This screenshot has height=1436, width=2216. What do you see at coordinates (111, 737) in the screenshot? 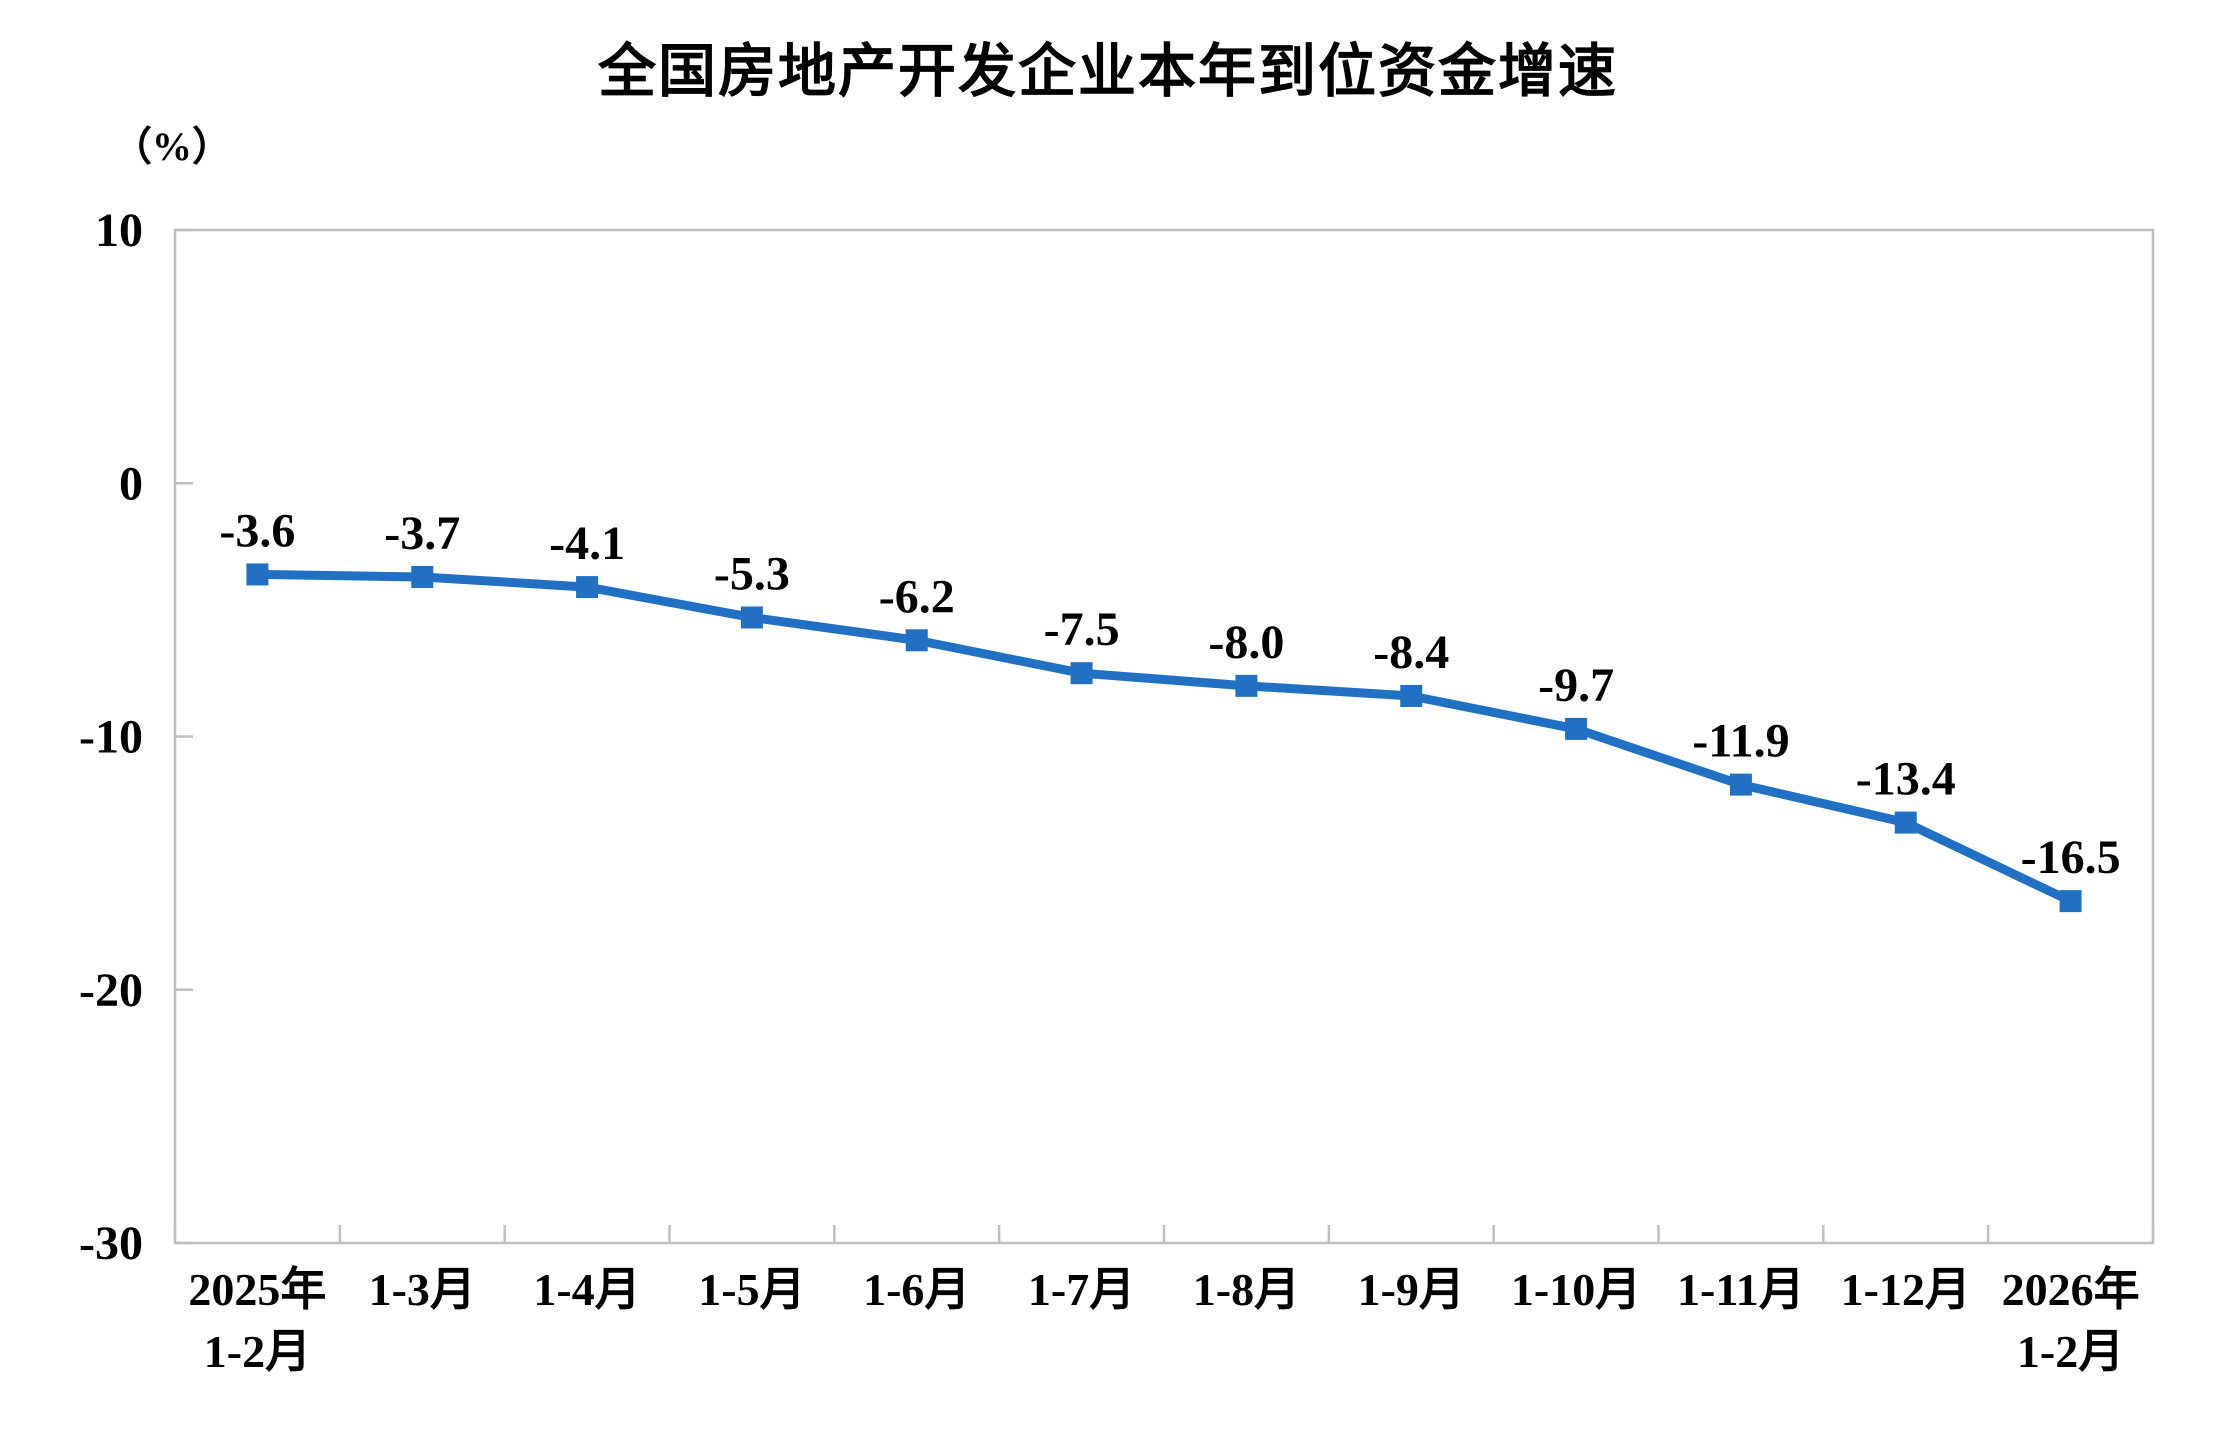
I see `y-axis-tick-label: -10` at bounding box center [111, 737].